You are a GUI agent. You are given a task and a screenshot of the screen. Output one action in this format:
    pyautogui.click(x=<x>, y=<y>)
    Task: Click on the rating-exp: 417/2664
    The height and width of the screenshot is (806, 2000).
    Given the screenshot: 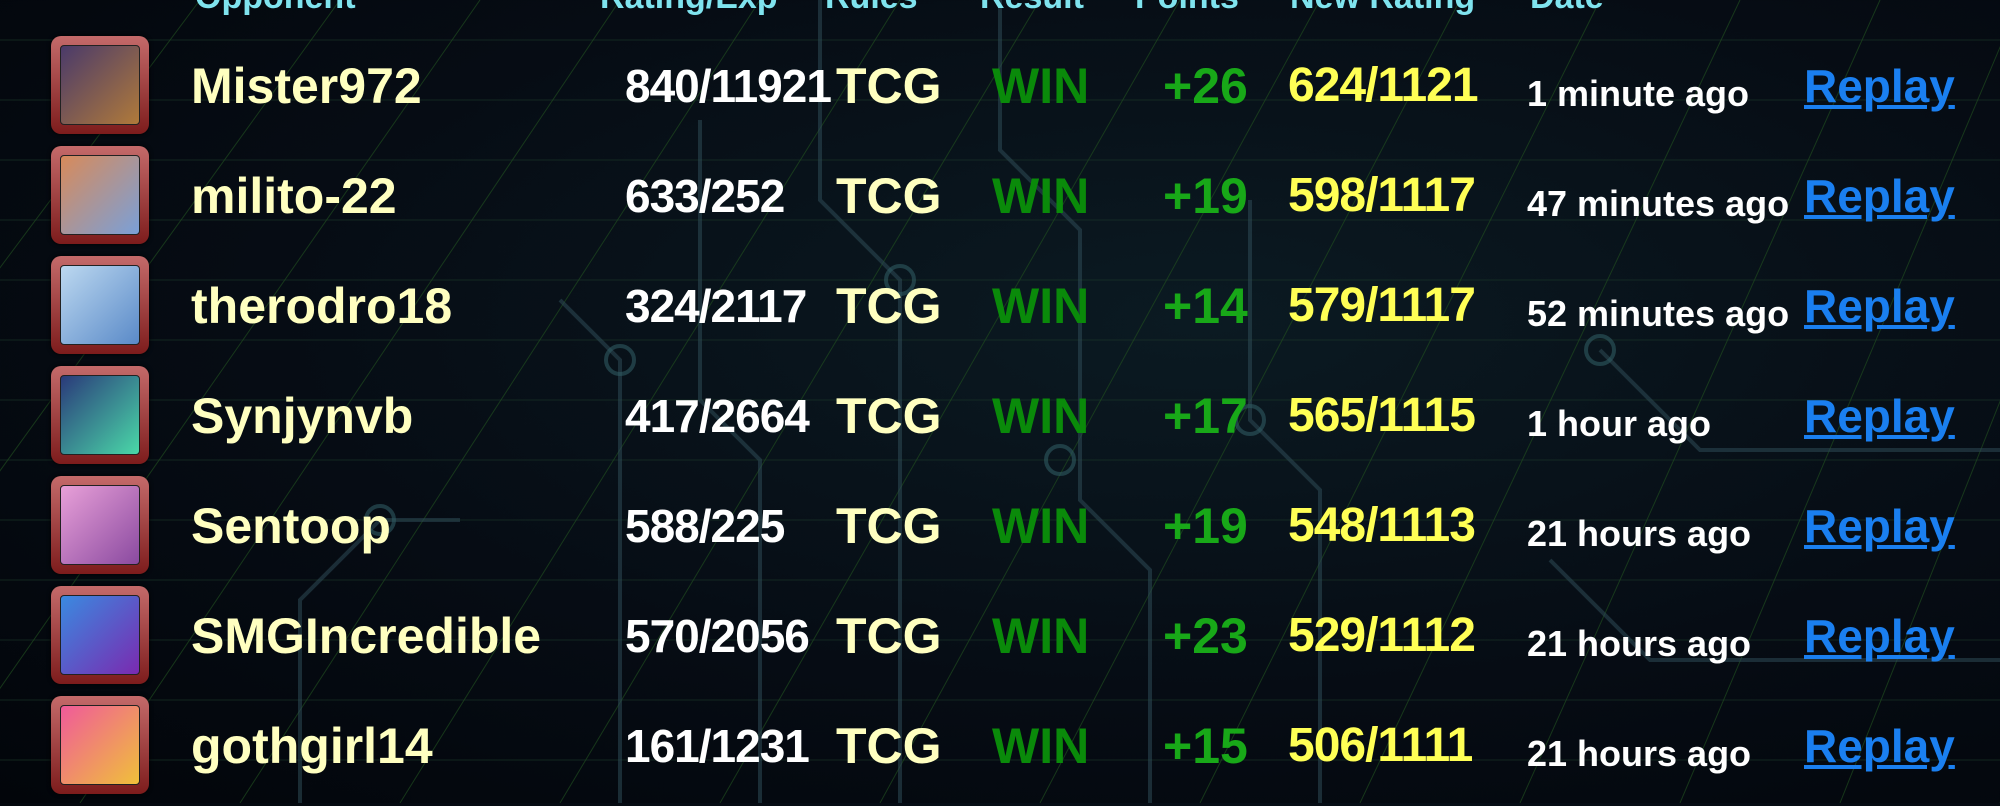 What is the action you would take?
    pyautogui.click(x=717, y=416)
    